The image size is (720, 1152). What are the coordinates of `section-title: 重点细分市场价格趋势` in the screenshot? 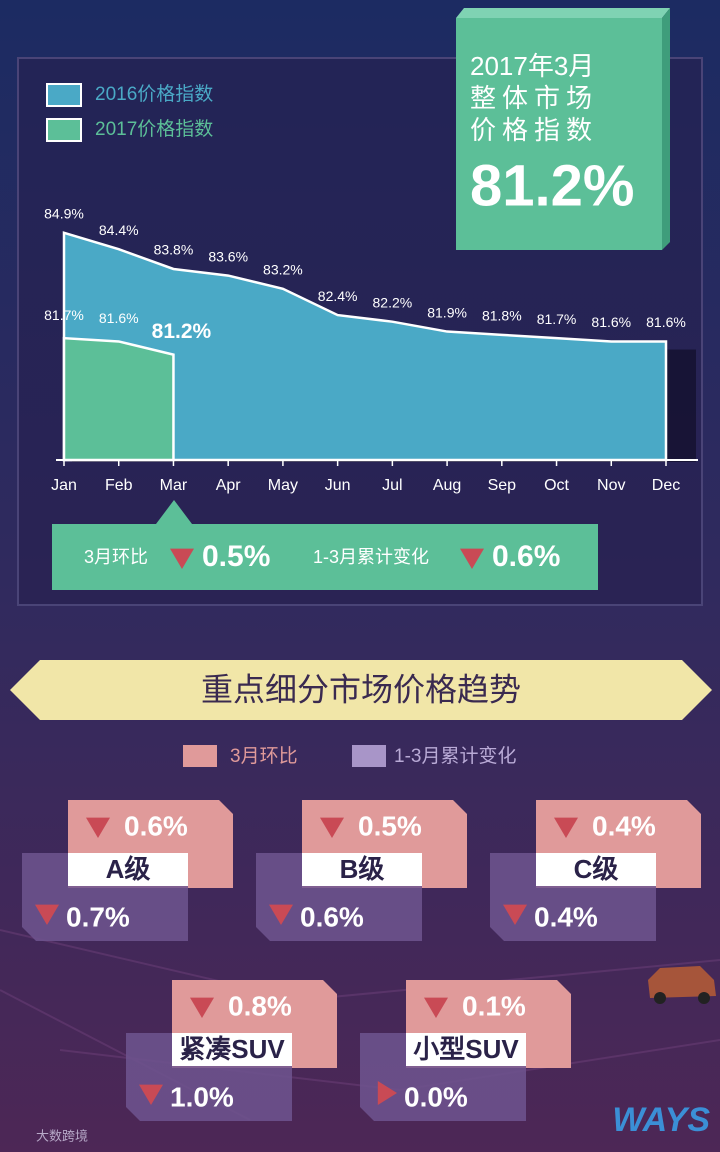 It's located at (361, 690).